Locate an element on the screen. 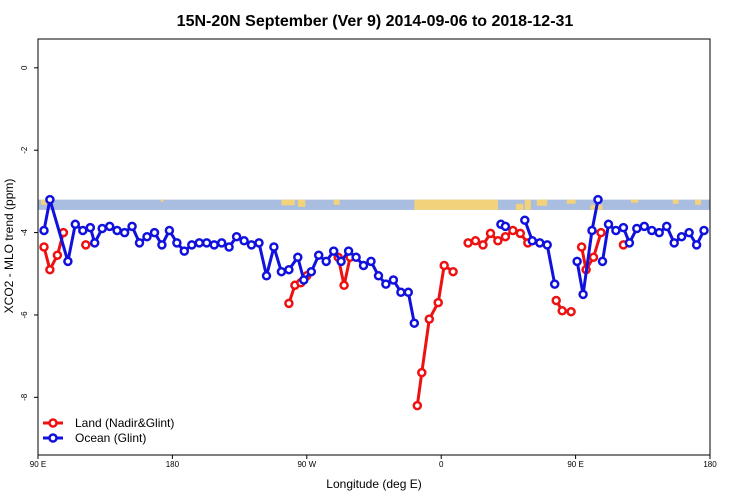 This screenshot has height=500, width=750. x-tick-label: 0 is located at coordinates (441, 464).